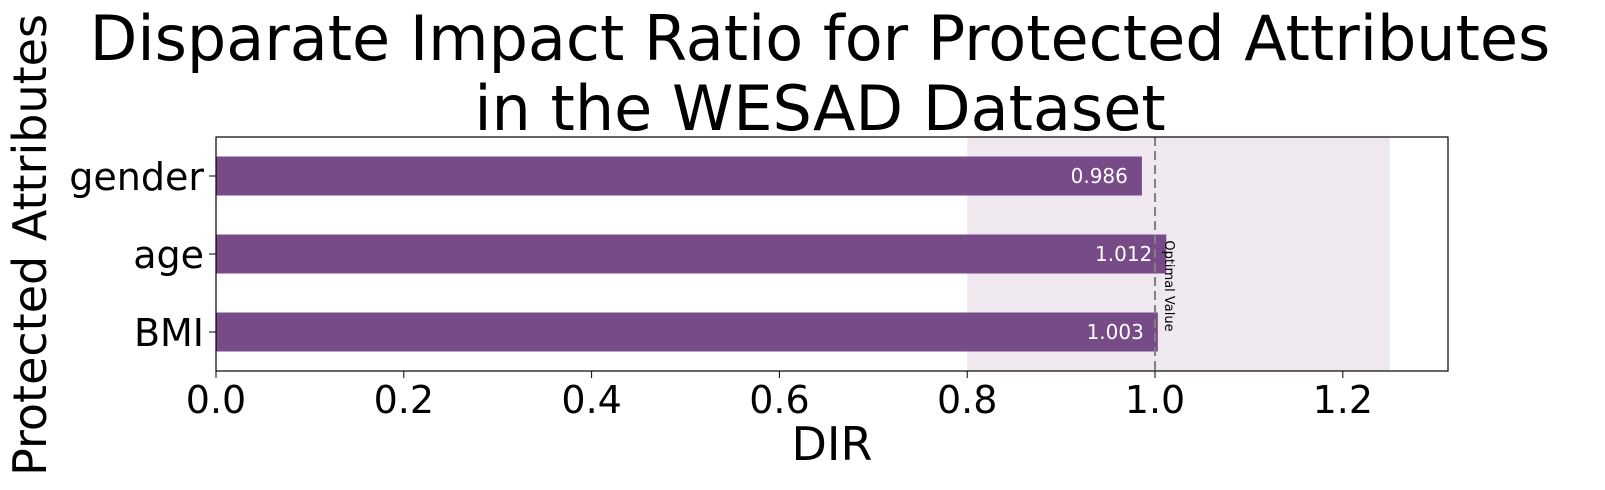 The width and height of the screenshot is (1605, 490). What do you see at coordinates (216, 400) in the screenshot?
I see `x-tick-label: 0.0` at bounding box center [216, 400].